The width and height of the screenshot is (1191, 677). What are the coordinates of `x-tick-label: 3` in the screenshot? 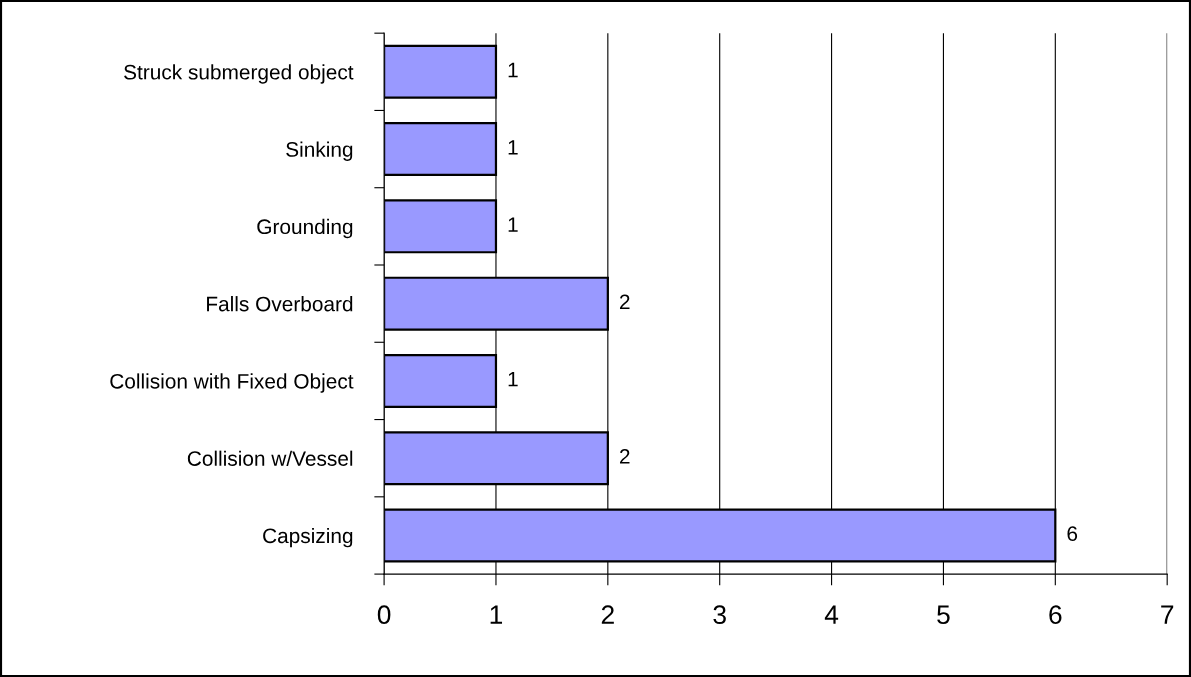 It's located at (719, 615).